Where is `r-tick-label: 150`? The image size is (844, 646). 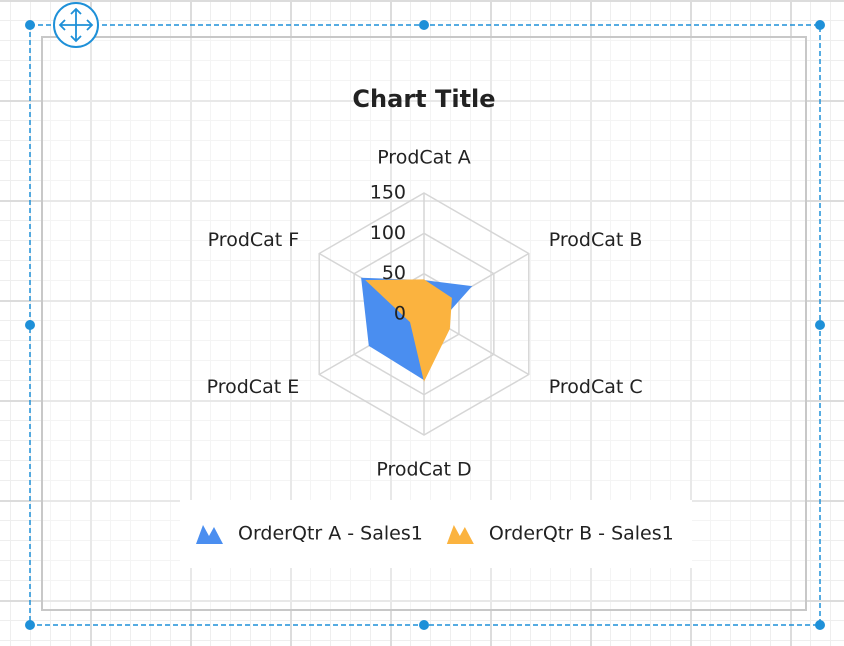 r-tick-label: 150 is located at coordinates (388, 193).